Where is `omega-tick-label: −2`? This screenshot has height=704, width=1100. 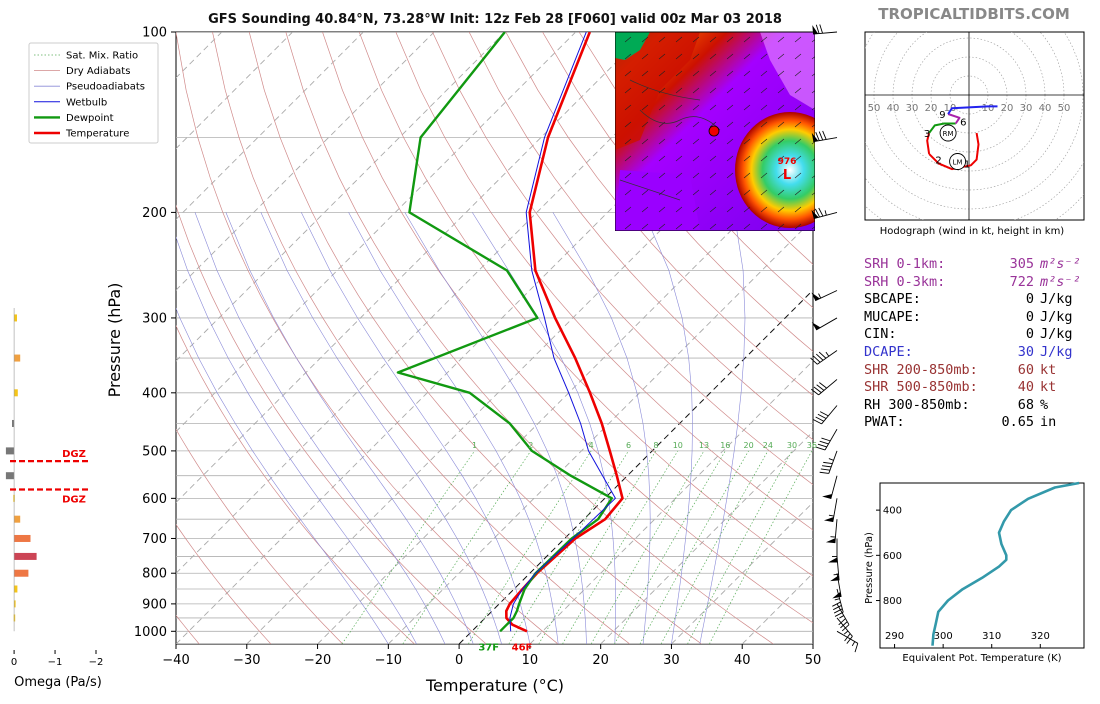
omega-tick-label: −2 is located at coordinates (96, 662).